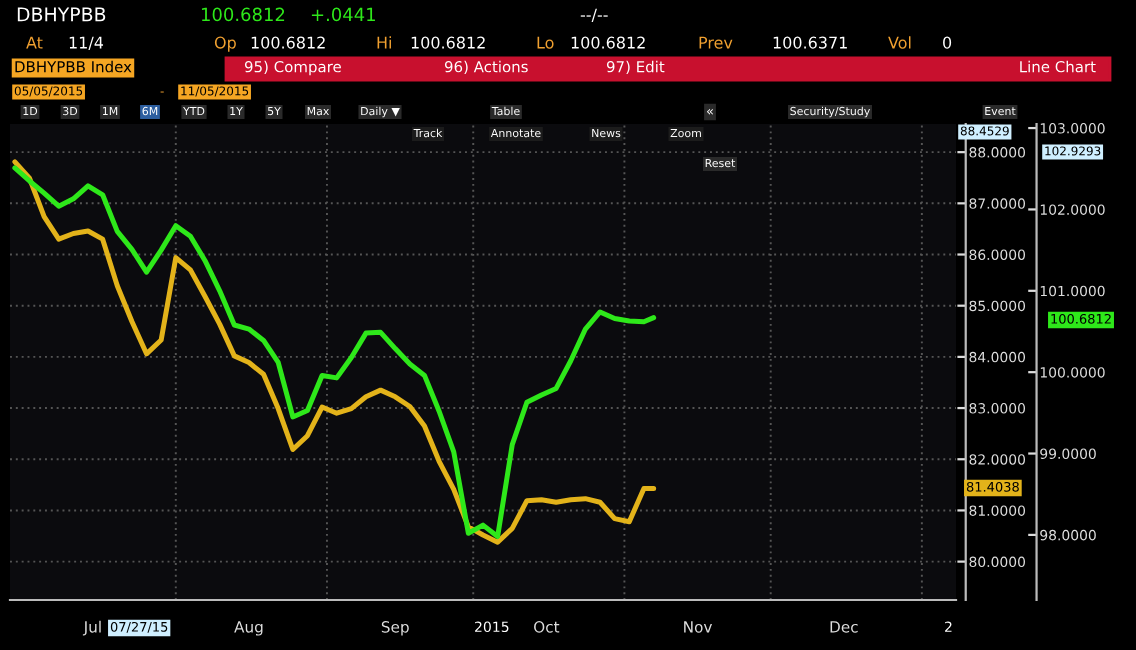 The height and width of the screenshot is (650, 1136). What do you see at coordinates (716, 42) in the screenshot?
I see `text: Prev` at bounding box center [716, 42].